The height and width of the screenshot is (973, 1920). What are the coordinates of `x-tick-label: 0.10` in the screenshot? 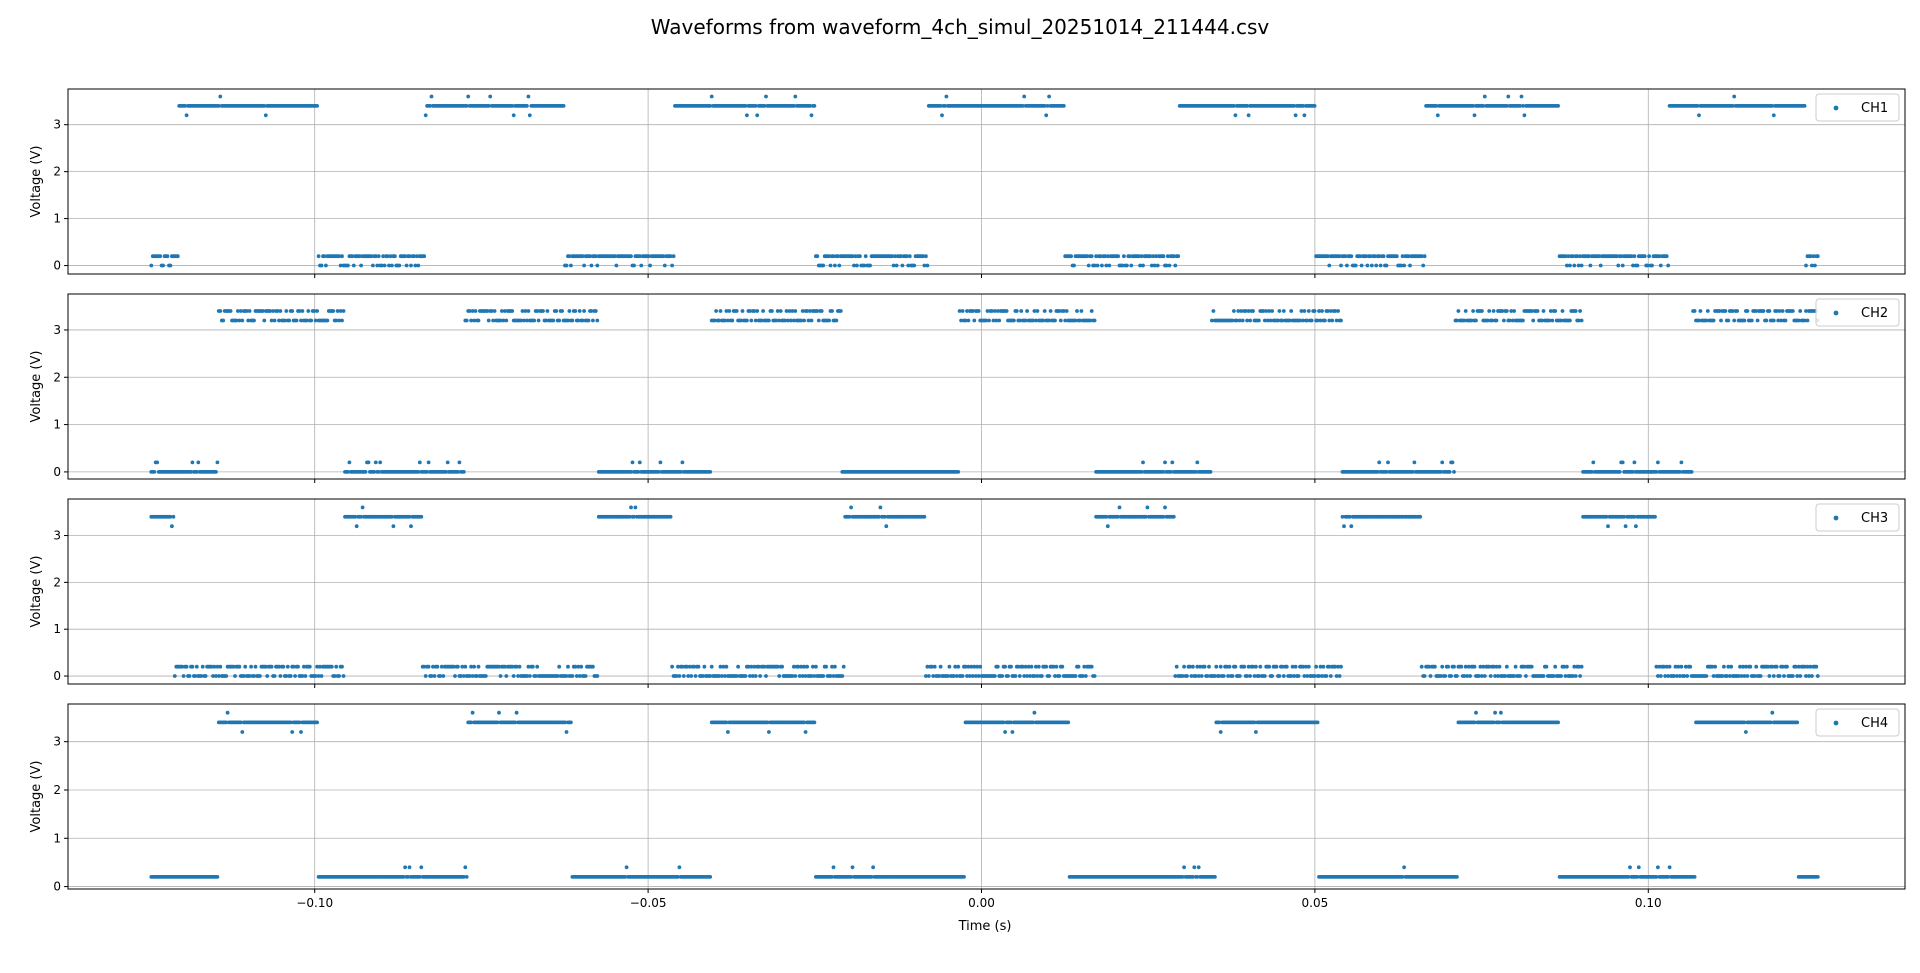 It's located at (1648, 903).